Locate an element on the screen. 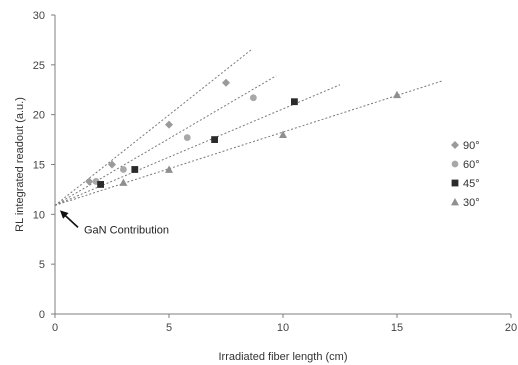  x-tick-label: 5 is located at coordinates (169, 328).